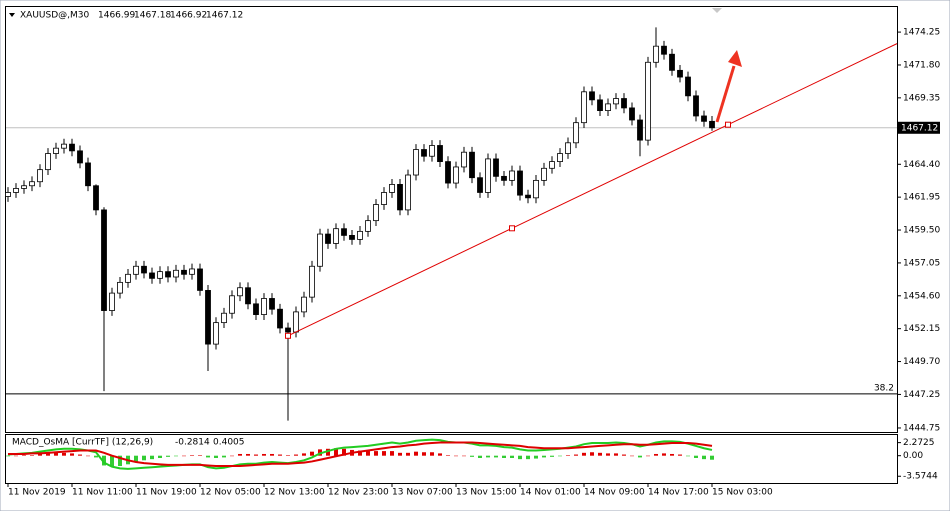  What do you see at coordinates (921, 65) in the screenshot?
I see `y-tick-label: 1471.80` at bounding box center [921, 65].